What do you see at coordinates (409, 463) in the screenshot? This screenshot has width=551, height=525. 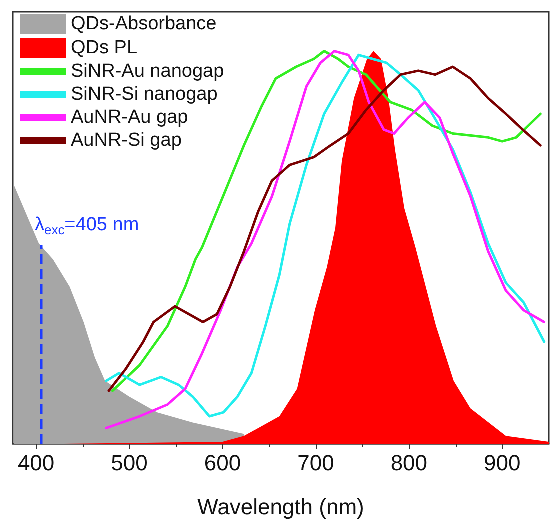 I see `x-tick-label: 800` at bounding box center [409, 463].